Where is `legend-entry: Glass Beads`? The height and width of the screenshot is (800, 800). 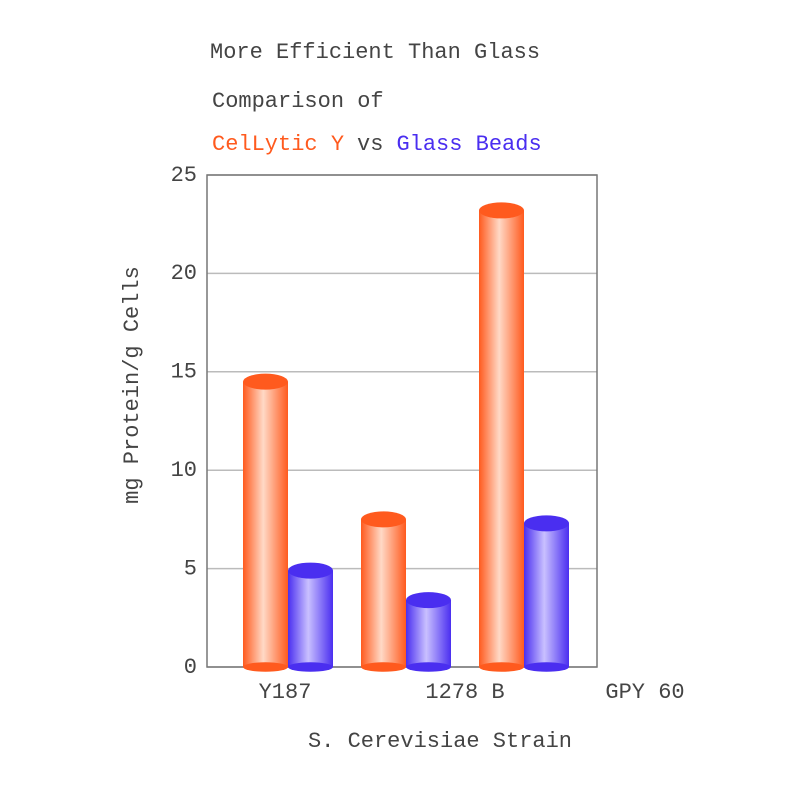 legend-entry: Glass Beads is located at coordinates (468, 144).